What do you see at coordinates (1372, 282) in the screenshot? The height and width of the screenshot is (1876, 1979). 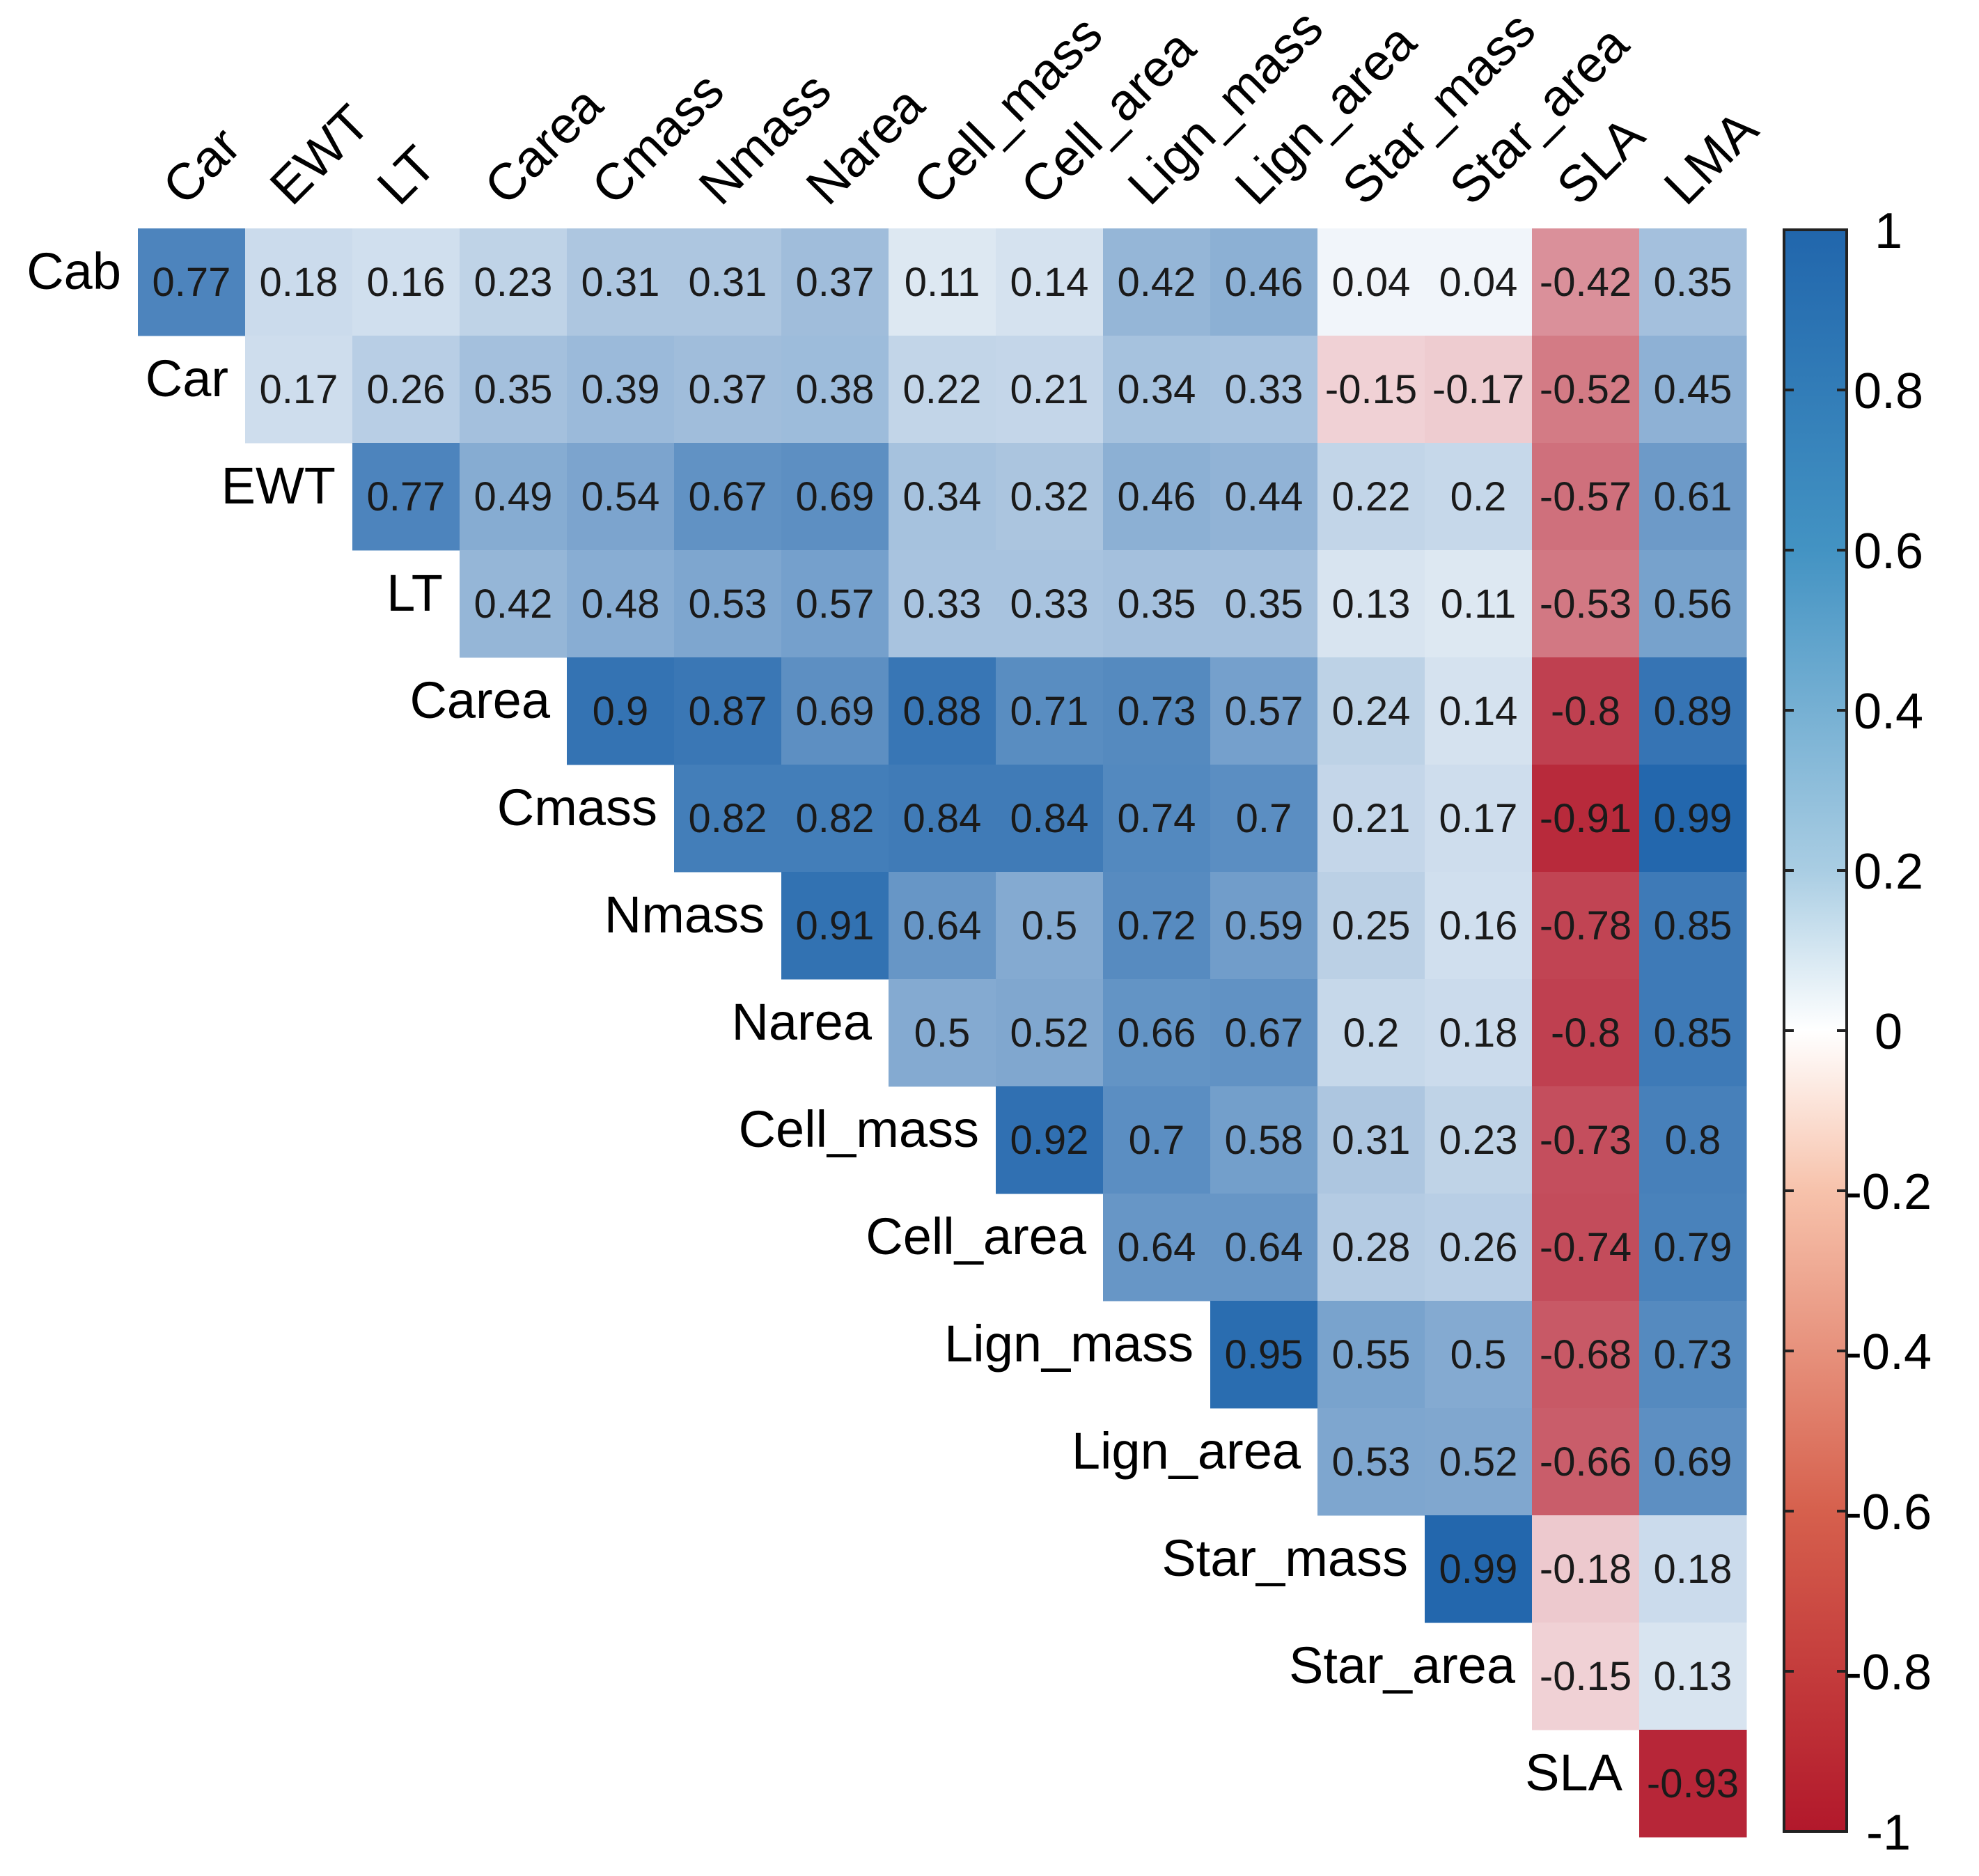 I see `cell-value-label: 0.04` at bounding box center [1372, 282].